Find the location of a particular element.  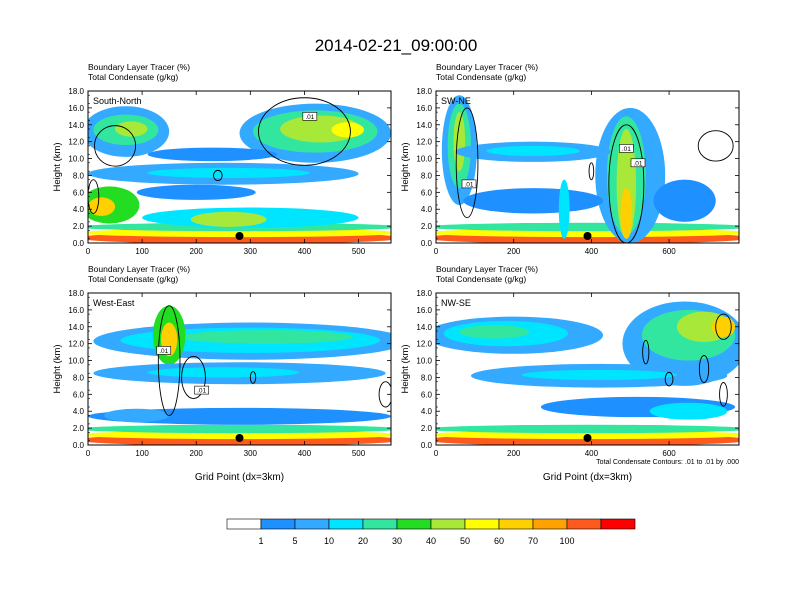

x-tick-label: 400 is located at coordinates (305, 251).